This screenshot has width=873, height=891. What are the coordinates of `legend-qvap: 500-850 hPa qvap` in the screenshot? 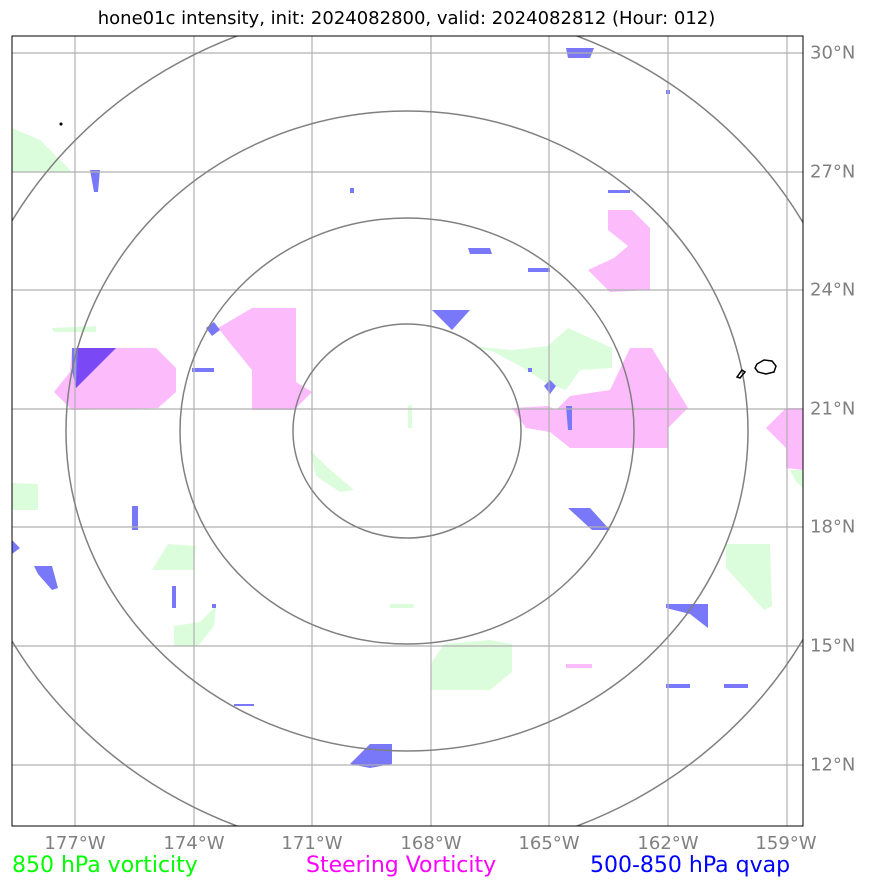 It's located at (690, 865).